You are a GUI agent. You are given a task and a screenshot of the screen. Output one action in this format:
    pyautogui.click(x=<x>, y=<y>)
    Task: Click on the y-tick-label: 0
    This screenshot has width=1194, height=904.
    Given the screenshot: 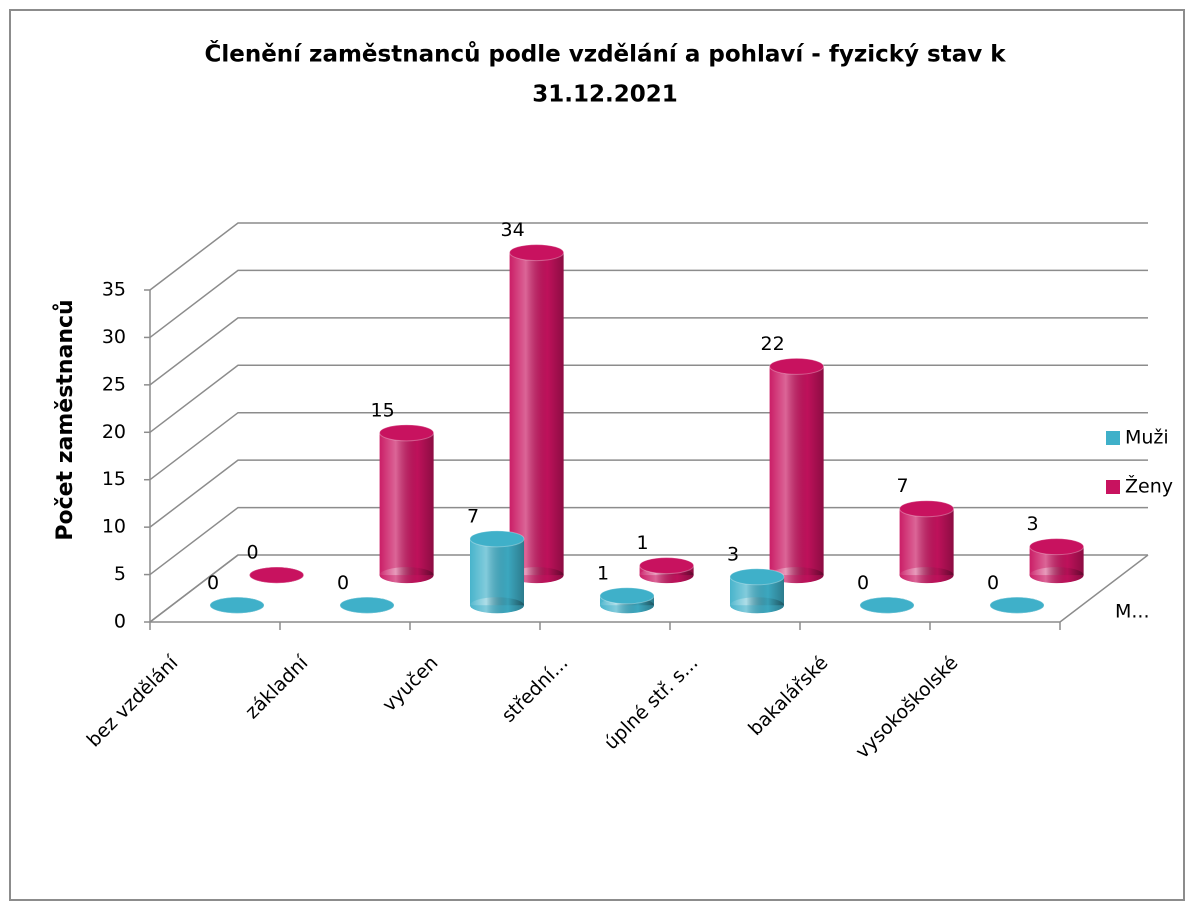 What is the action you would take?
    pyautogui.click(x=120, y=622)
    